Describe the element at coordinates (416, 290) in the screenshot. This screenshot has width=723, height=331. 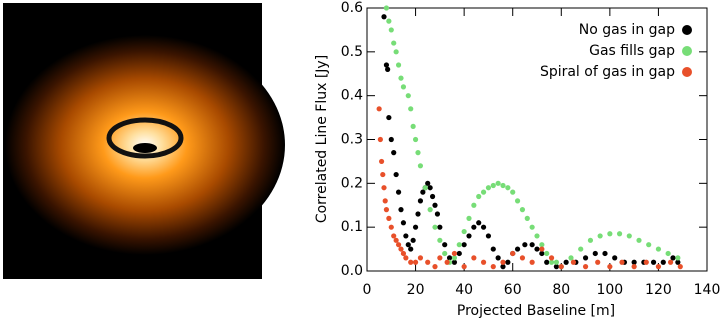
I see `x-tick-label: 20` at that location.